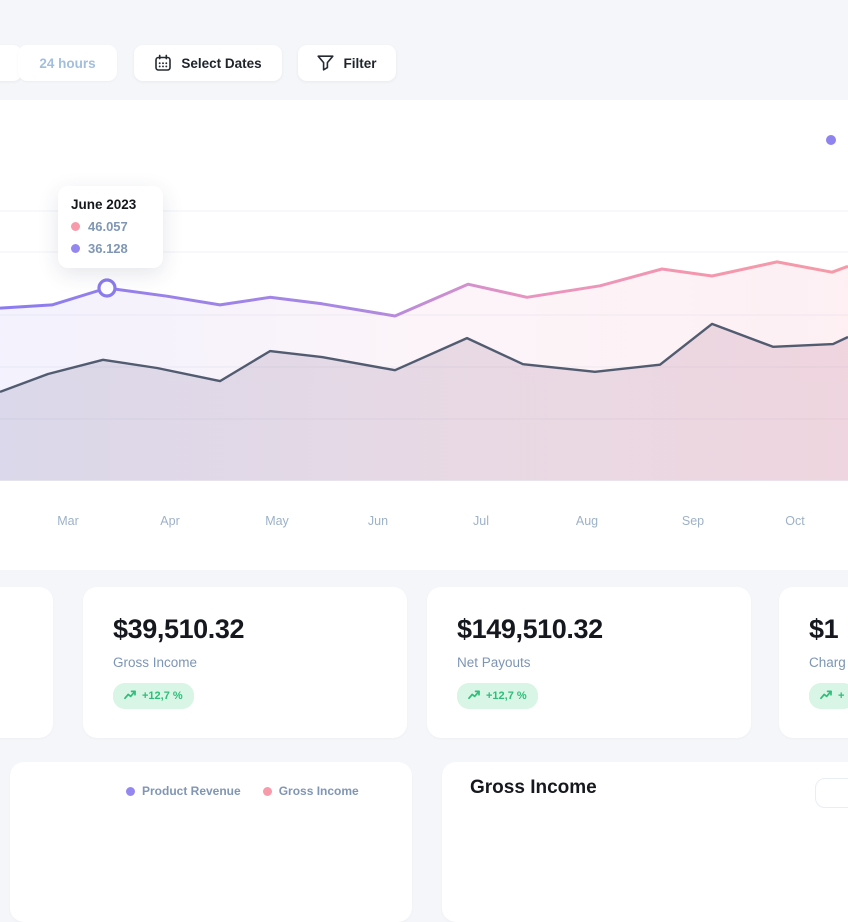 The height and width of the screenshot is (922, 848). Describe the element at coordinates (533, 787) in the screenshot. I see `bottom-card-title: Gross Income` at that location.